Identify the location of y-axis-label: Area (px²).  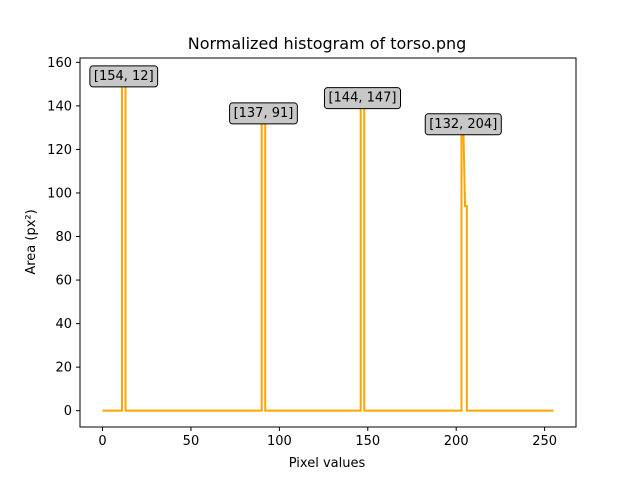
(31, 241).